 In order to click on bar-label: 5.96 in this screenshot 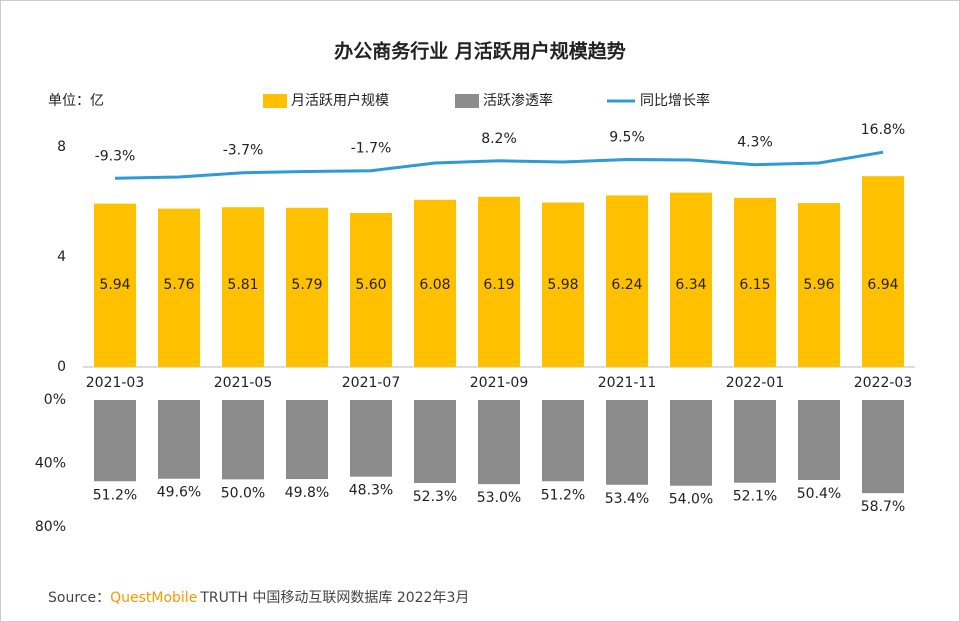, I will do `click(818, 285)`.